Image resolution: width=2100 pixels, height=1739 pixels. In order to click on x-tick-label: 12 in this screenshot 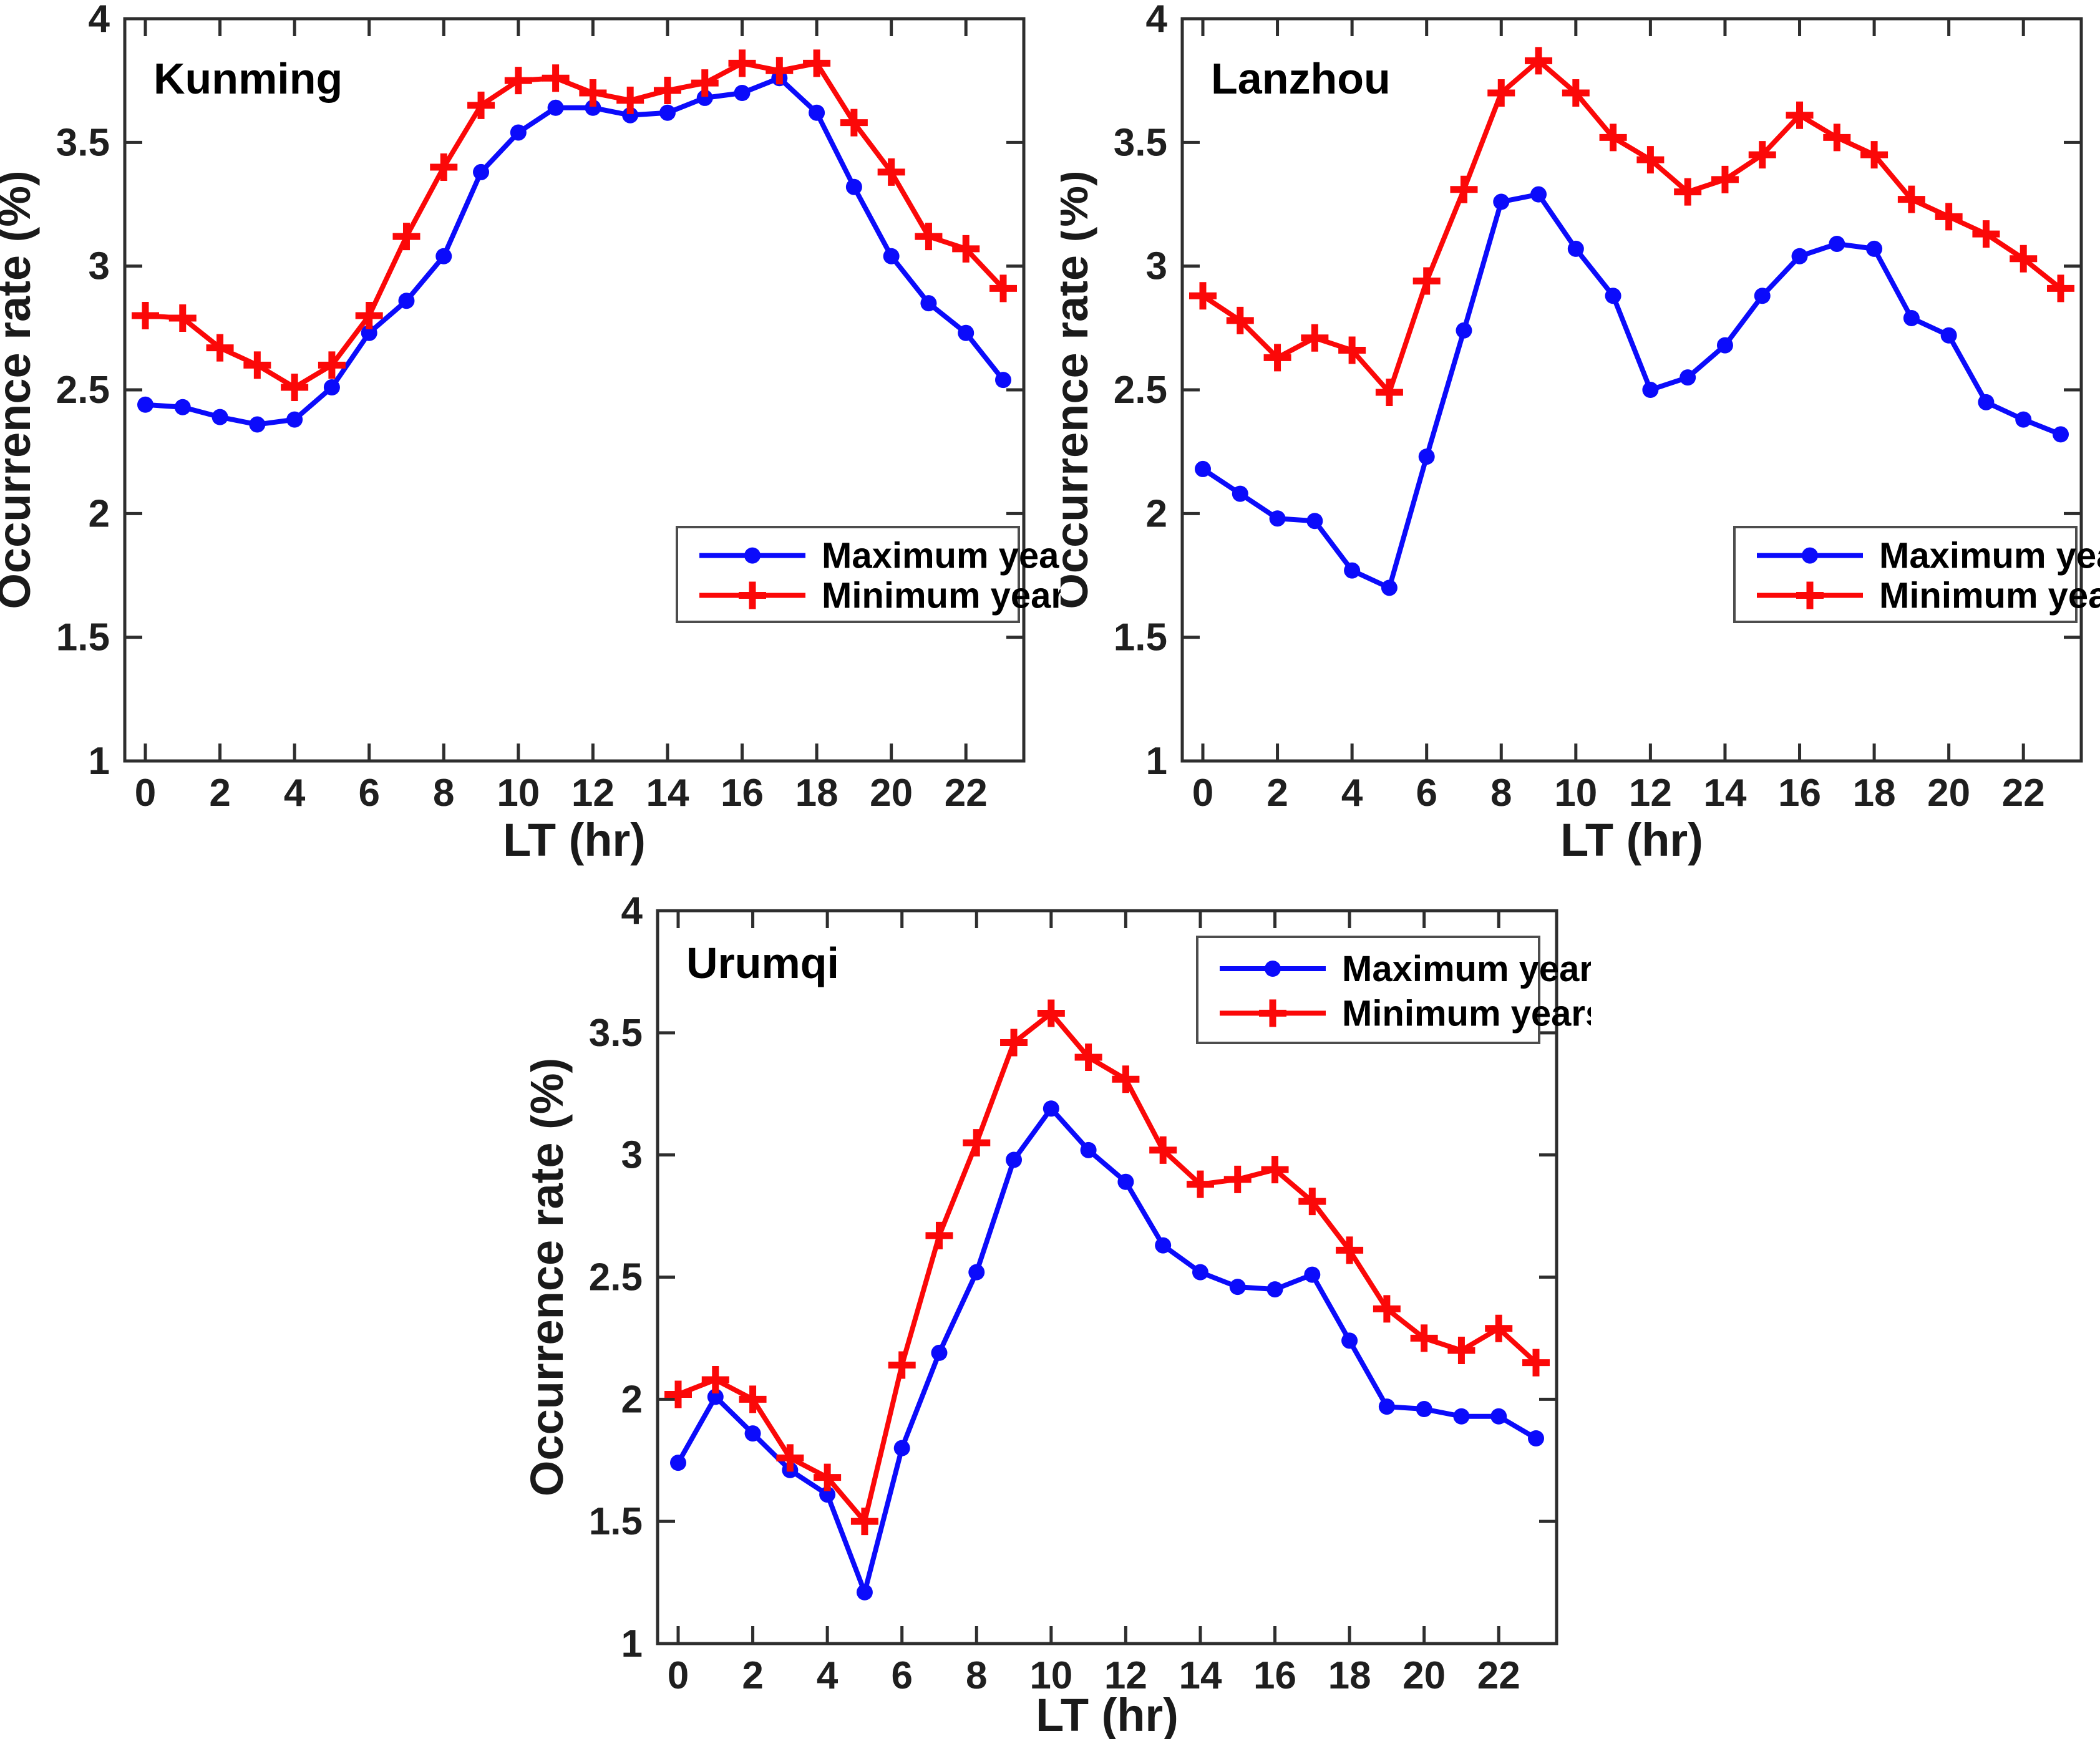, I will do `click(593, 793)`.